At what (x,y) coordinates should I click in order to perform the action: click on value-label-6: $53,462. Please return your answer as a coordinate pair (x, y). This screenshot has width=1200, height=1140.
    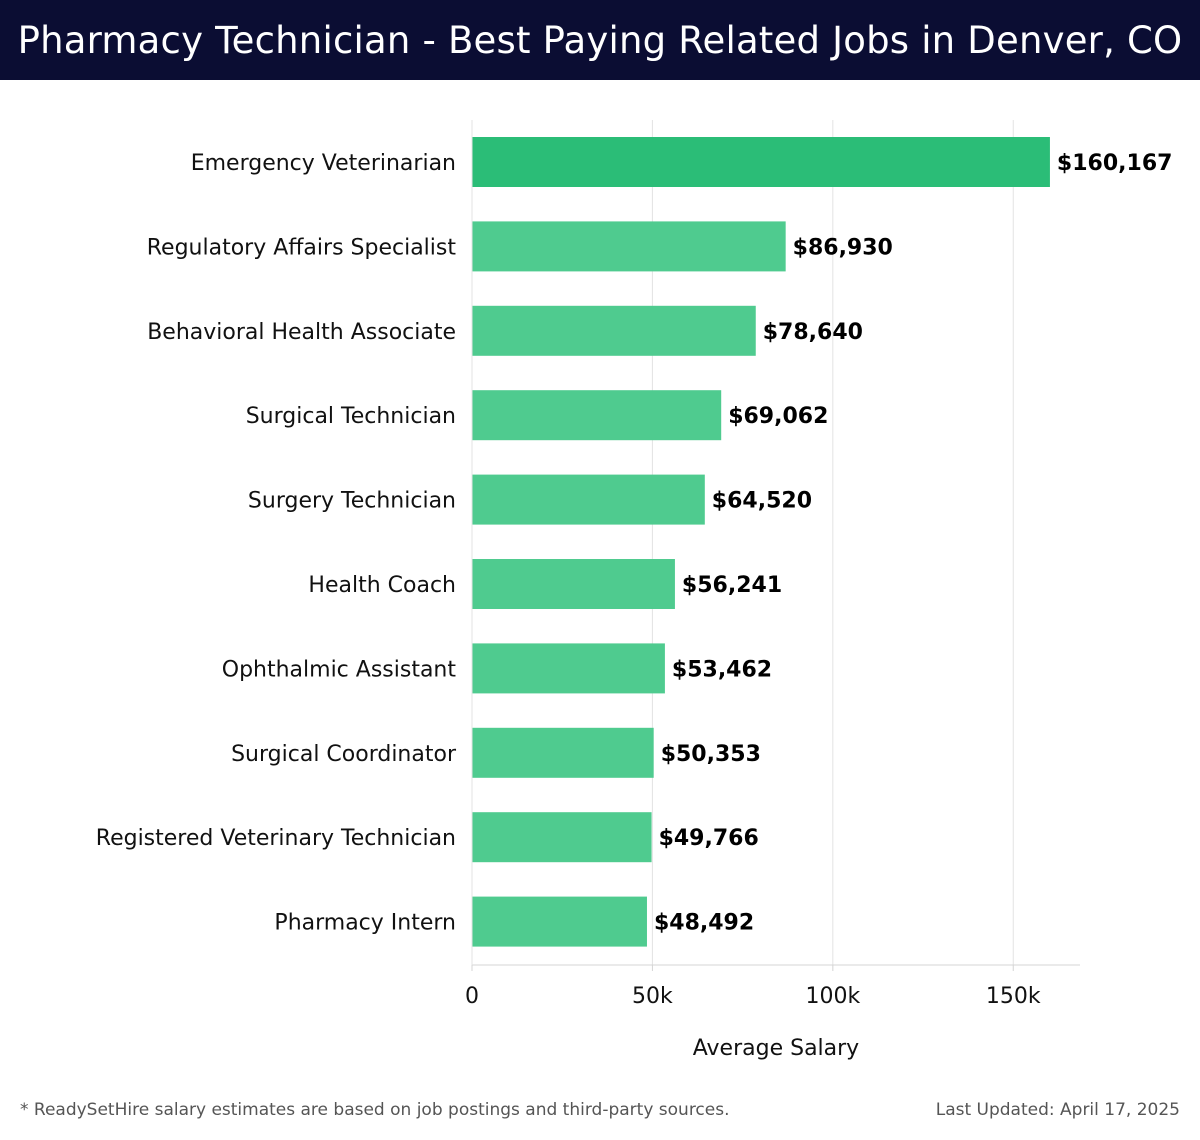
    Looking at the image, I should click on (722, 669).